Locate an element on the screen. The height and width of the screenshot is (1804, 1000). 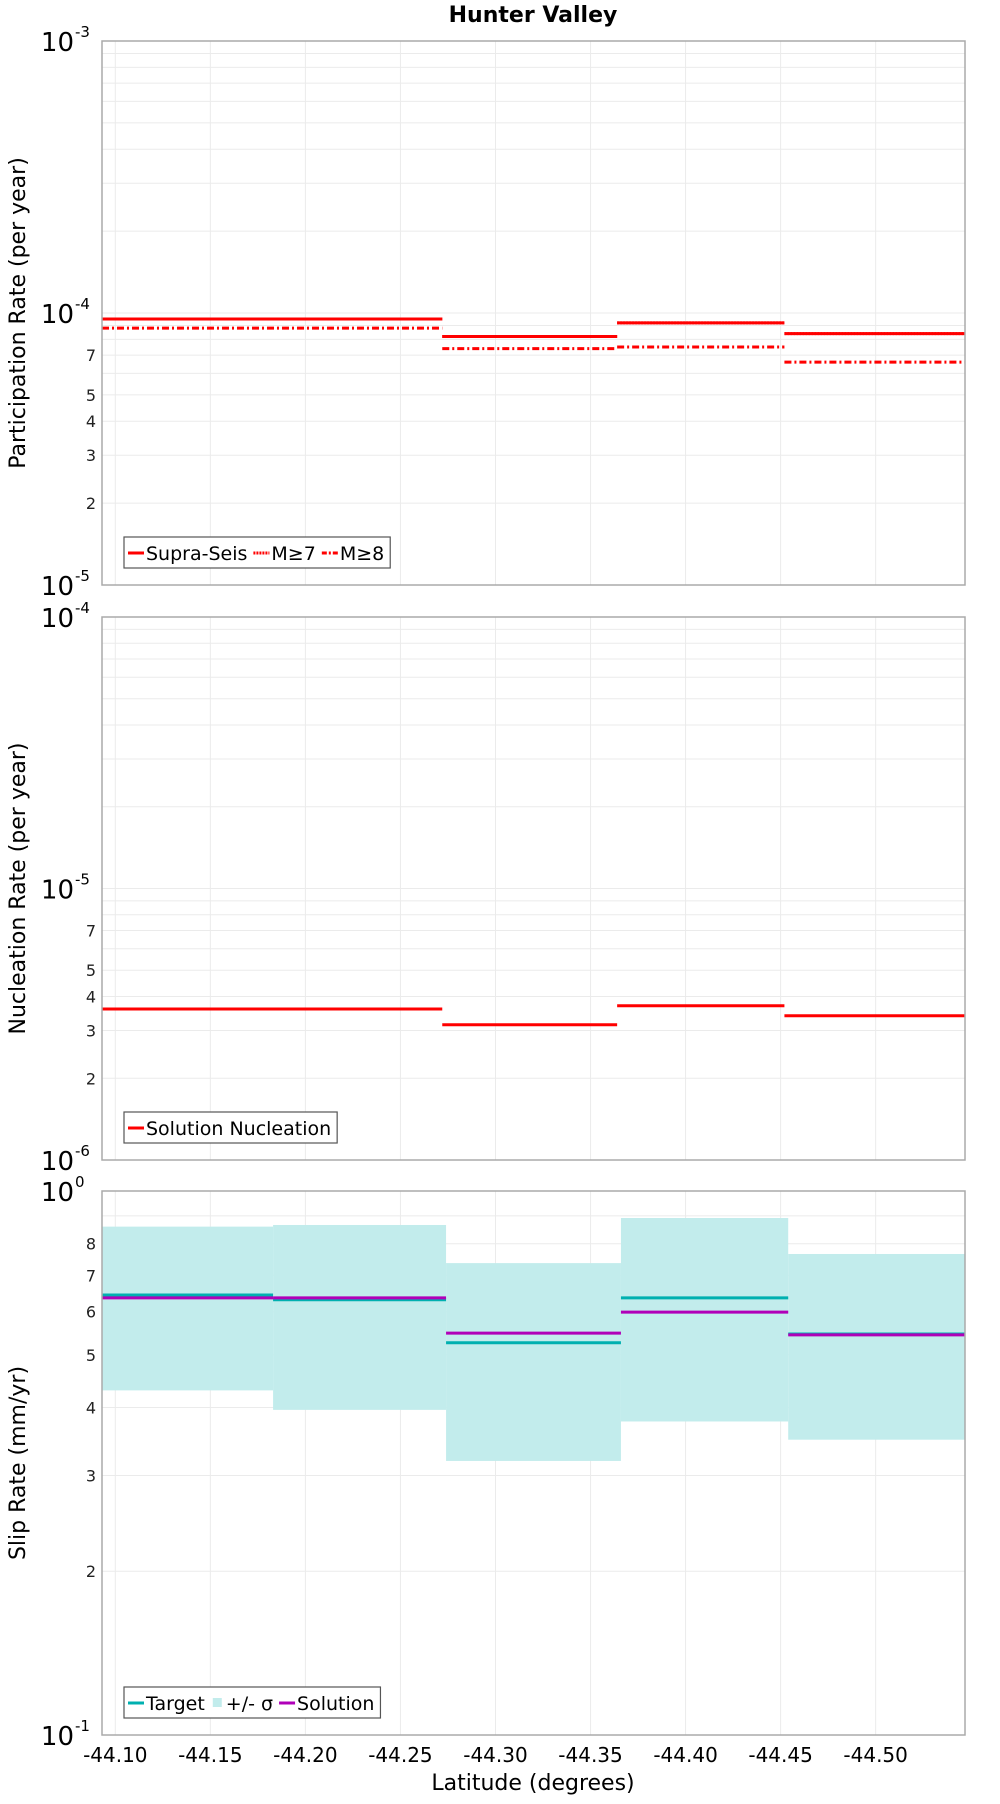
legend-label: +/- σ is located at coordinates (249, 1704).